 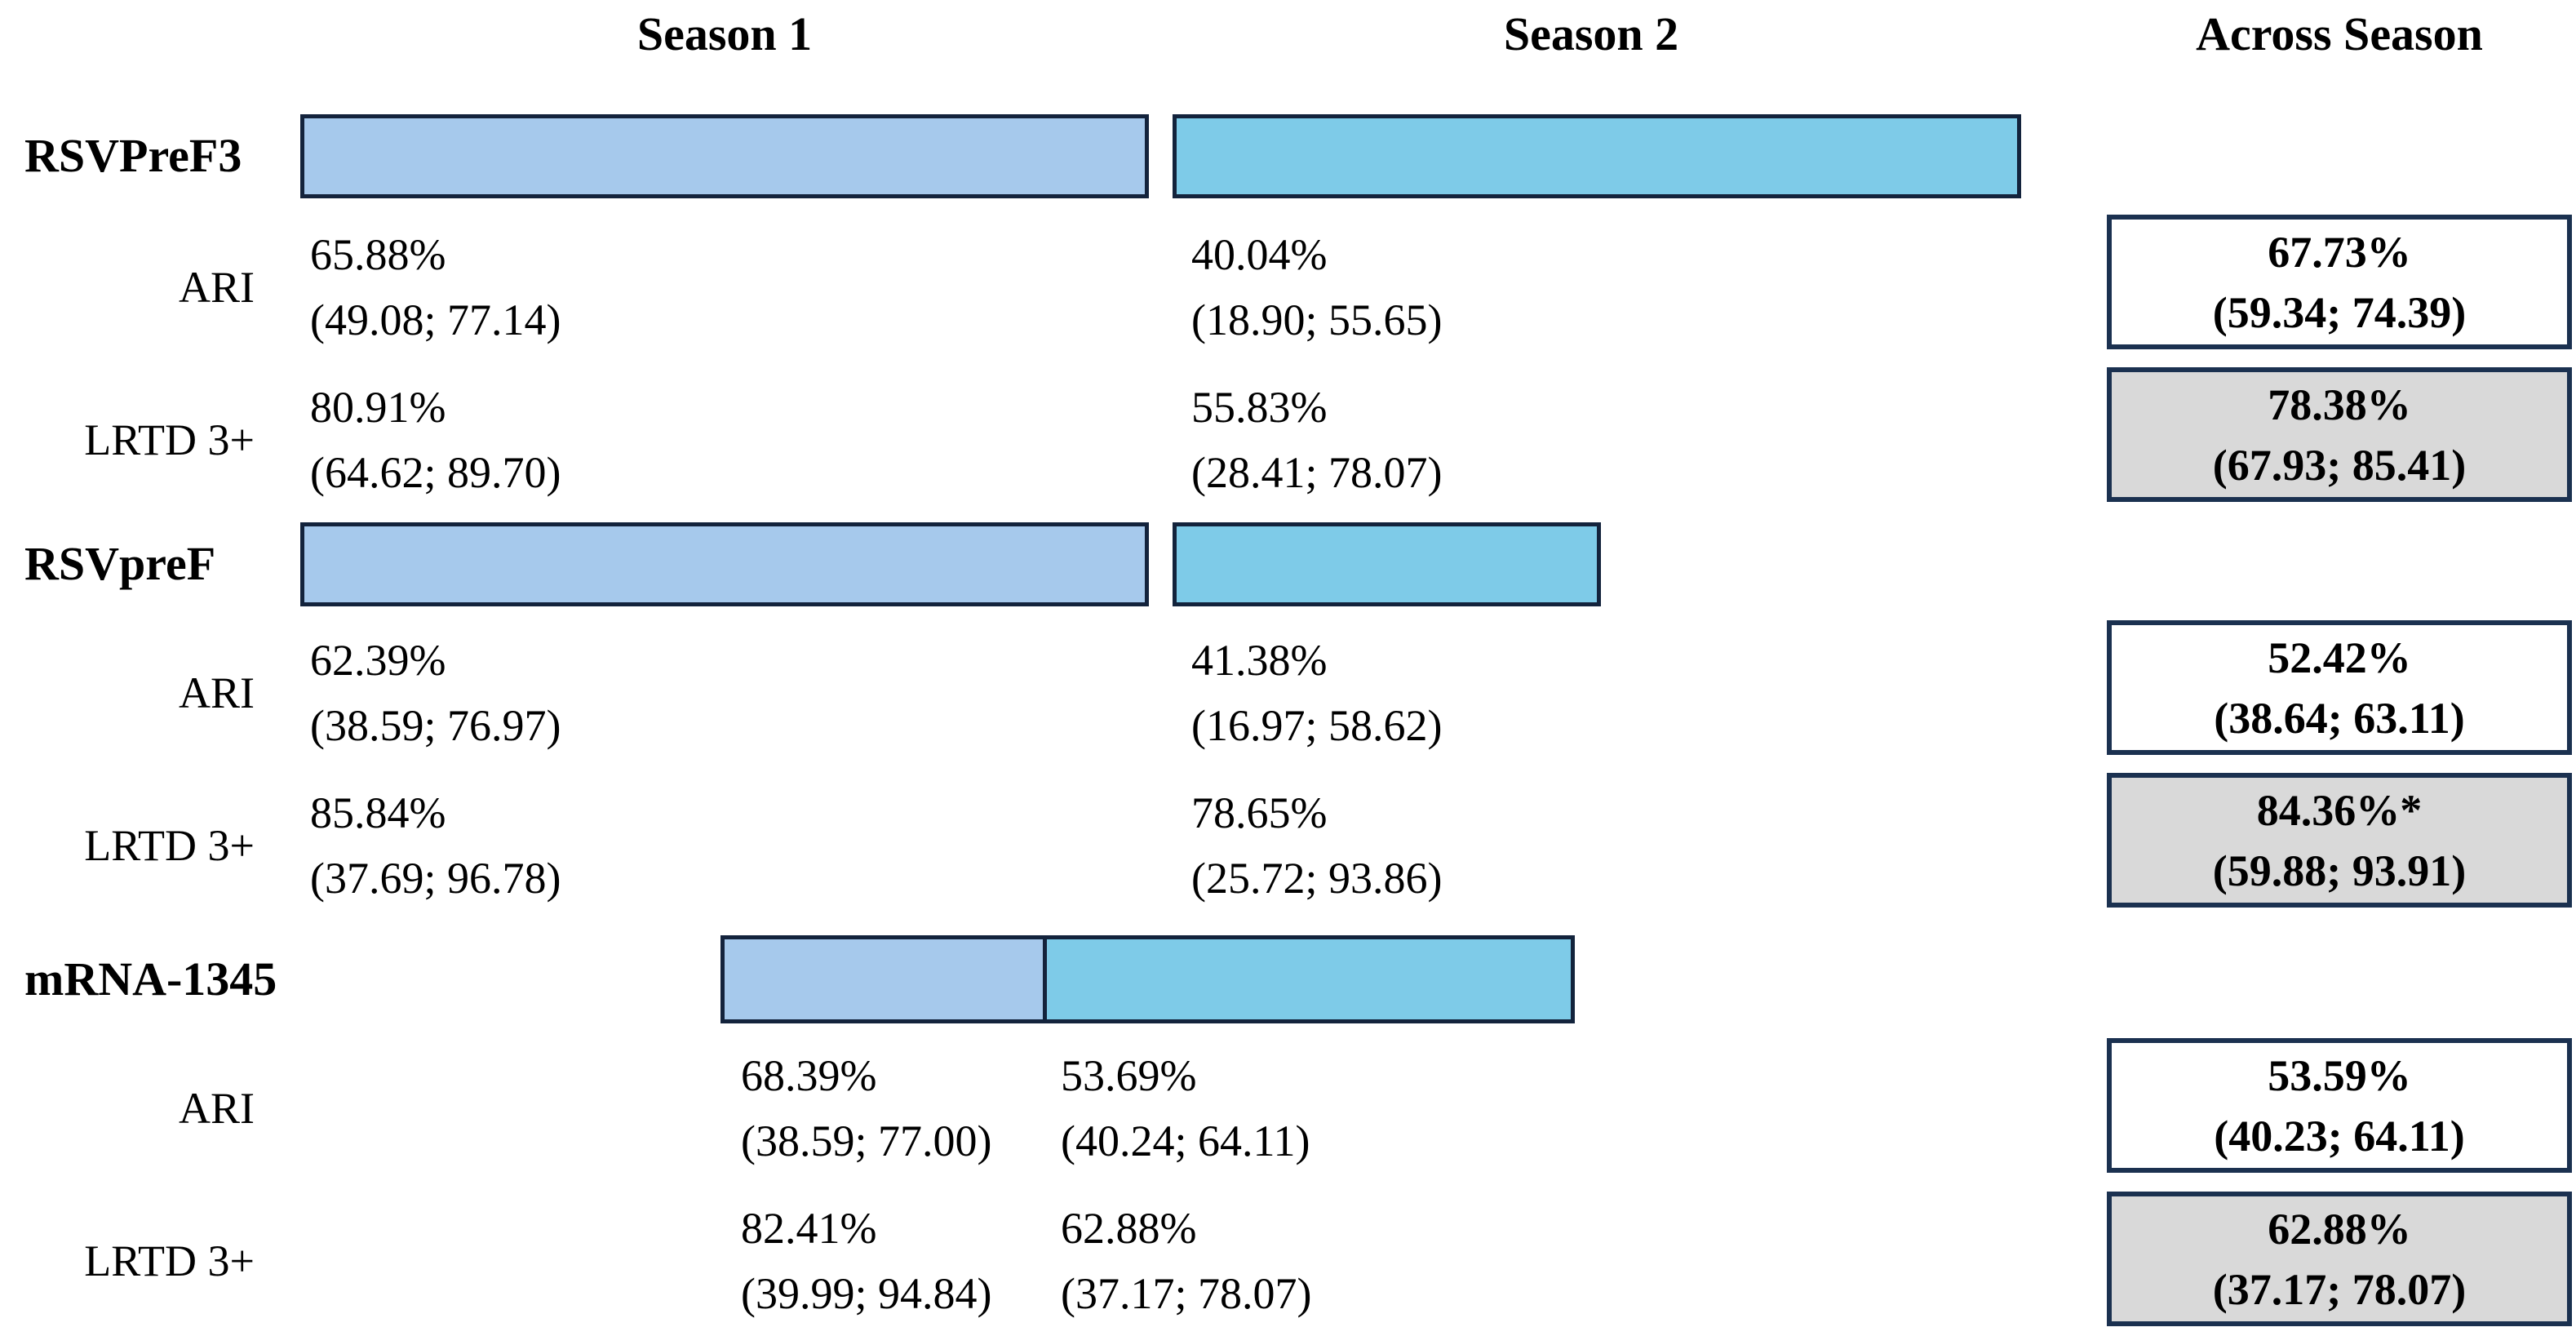 I want to click on ve-ci: (38.59; 76.97), so click(x=435, y=725).